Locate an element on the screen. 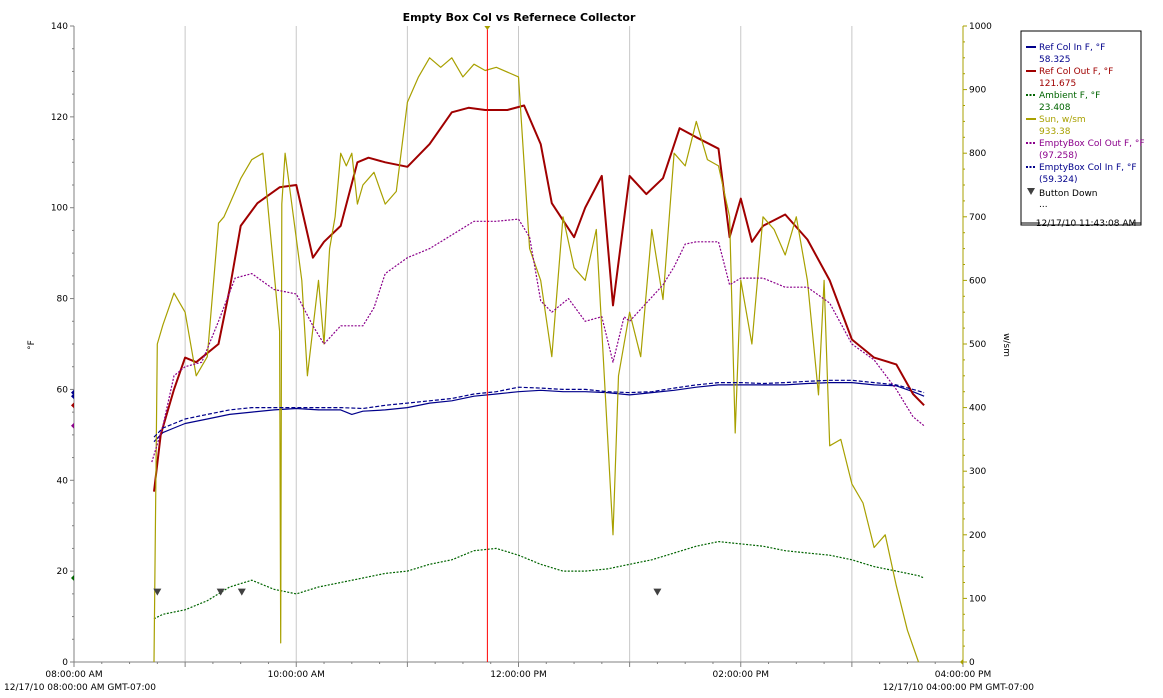  legend-item-value: 121.675 is located at coordinates (1057, 84).